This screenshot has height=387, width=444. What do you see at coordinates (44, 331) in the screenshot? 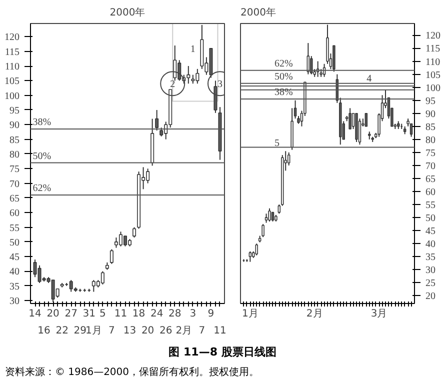
I see `x-tick-label: 16` at bounding box center [44, 331].